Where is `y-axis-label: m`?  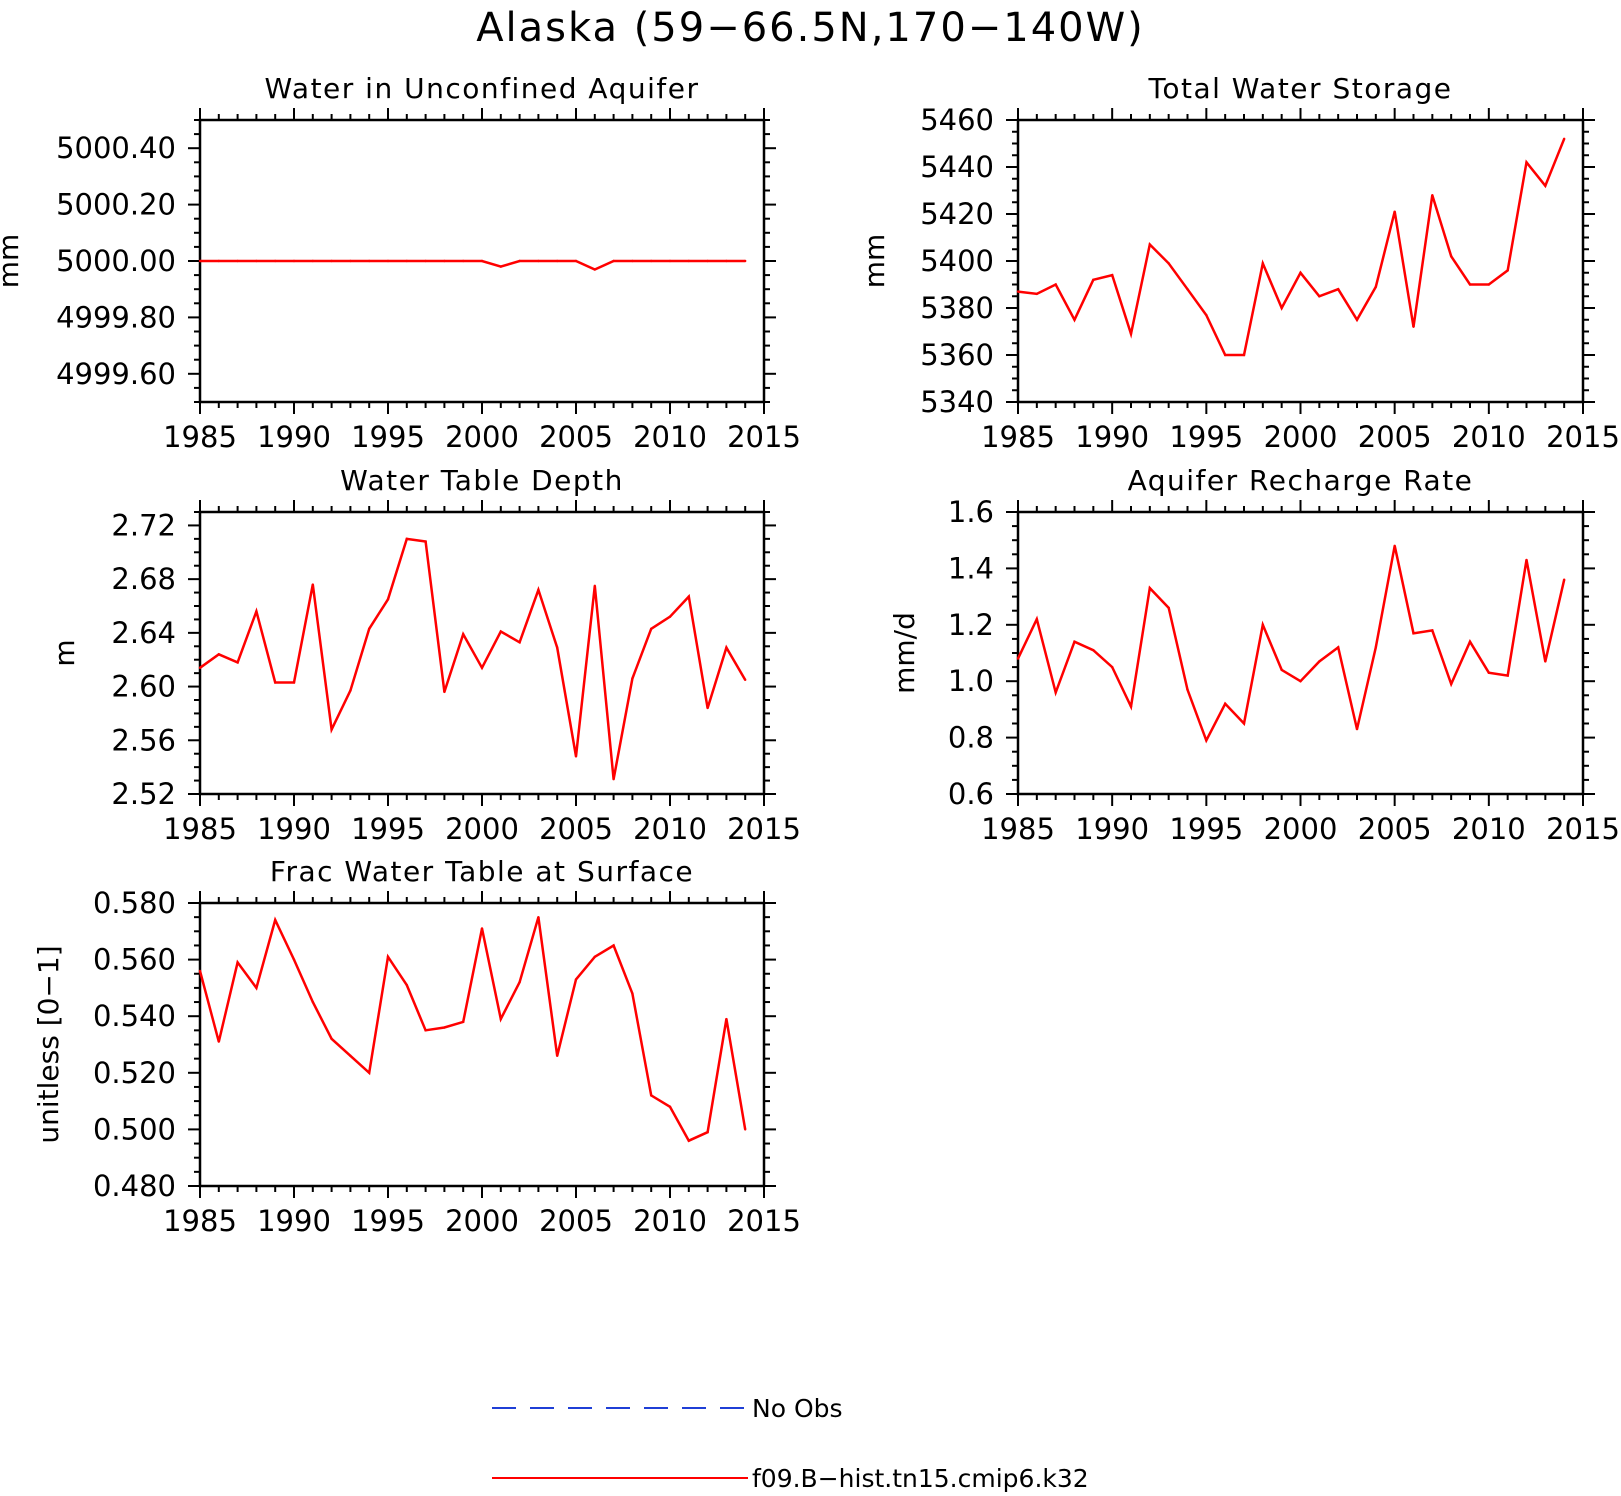 y-axis-label: m is located at coordinates (64, 652).